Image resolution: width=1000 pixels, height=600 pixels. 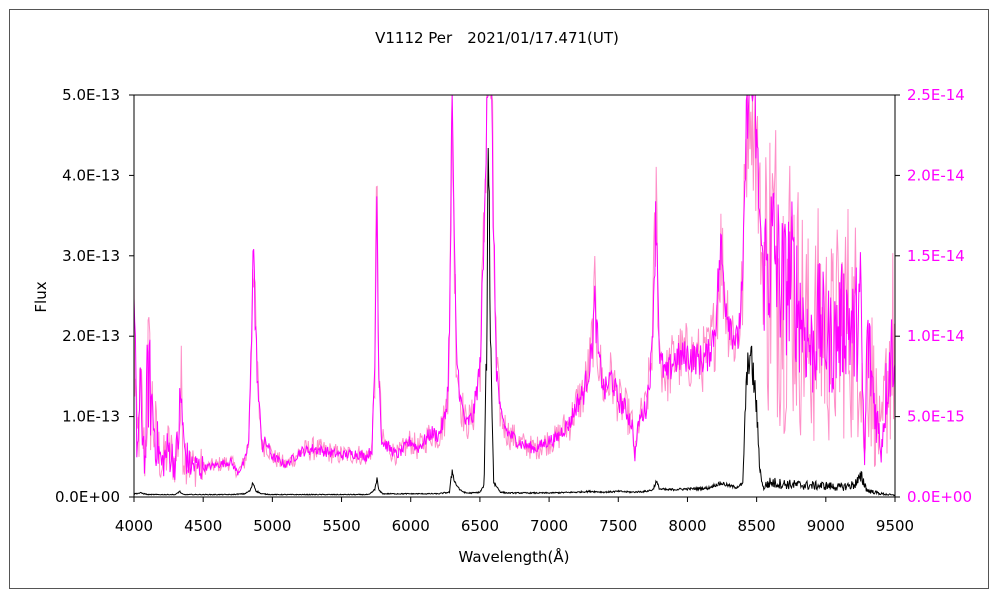 What do you see at coordinates (514, 556) in the screenshot?
I see `x-axis-label: Wavelength(Å)` at bounding box center [514, 556].